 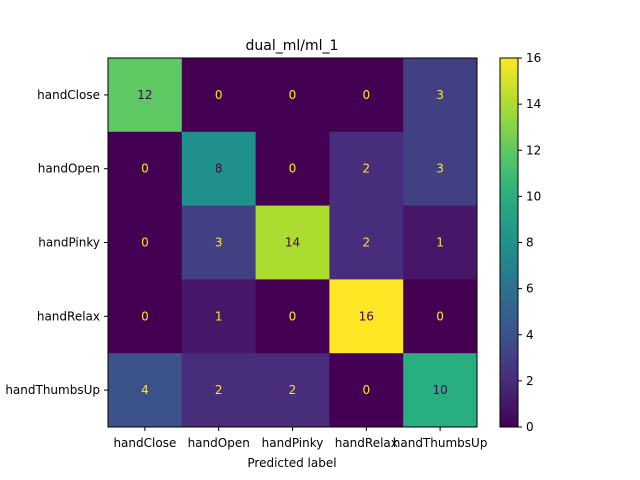 I want to click on colorbar-ticks: 0 2 4 6 8 10 12 14 16, so click(x=529, y=242).